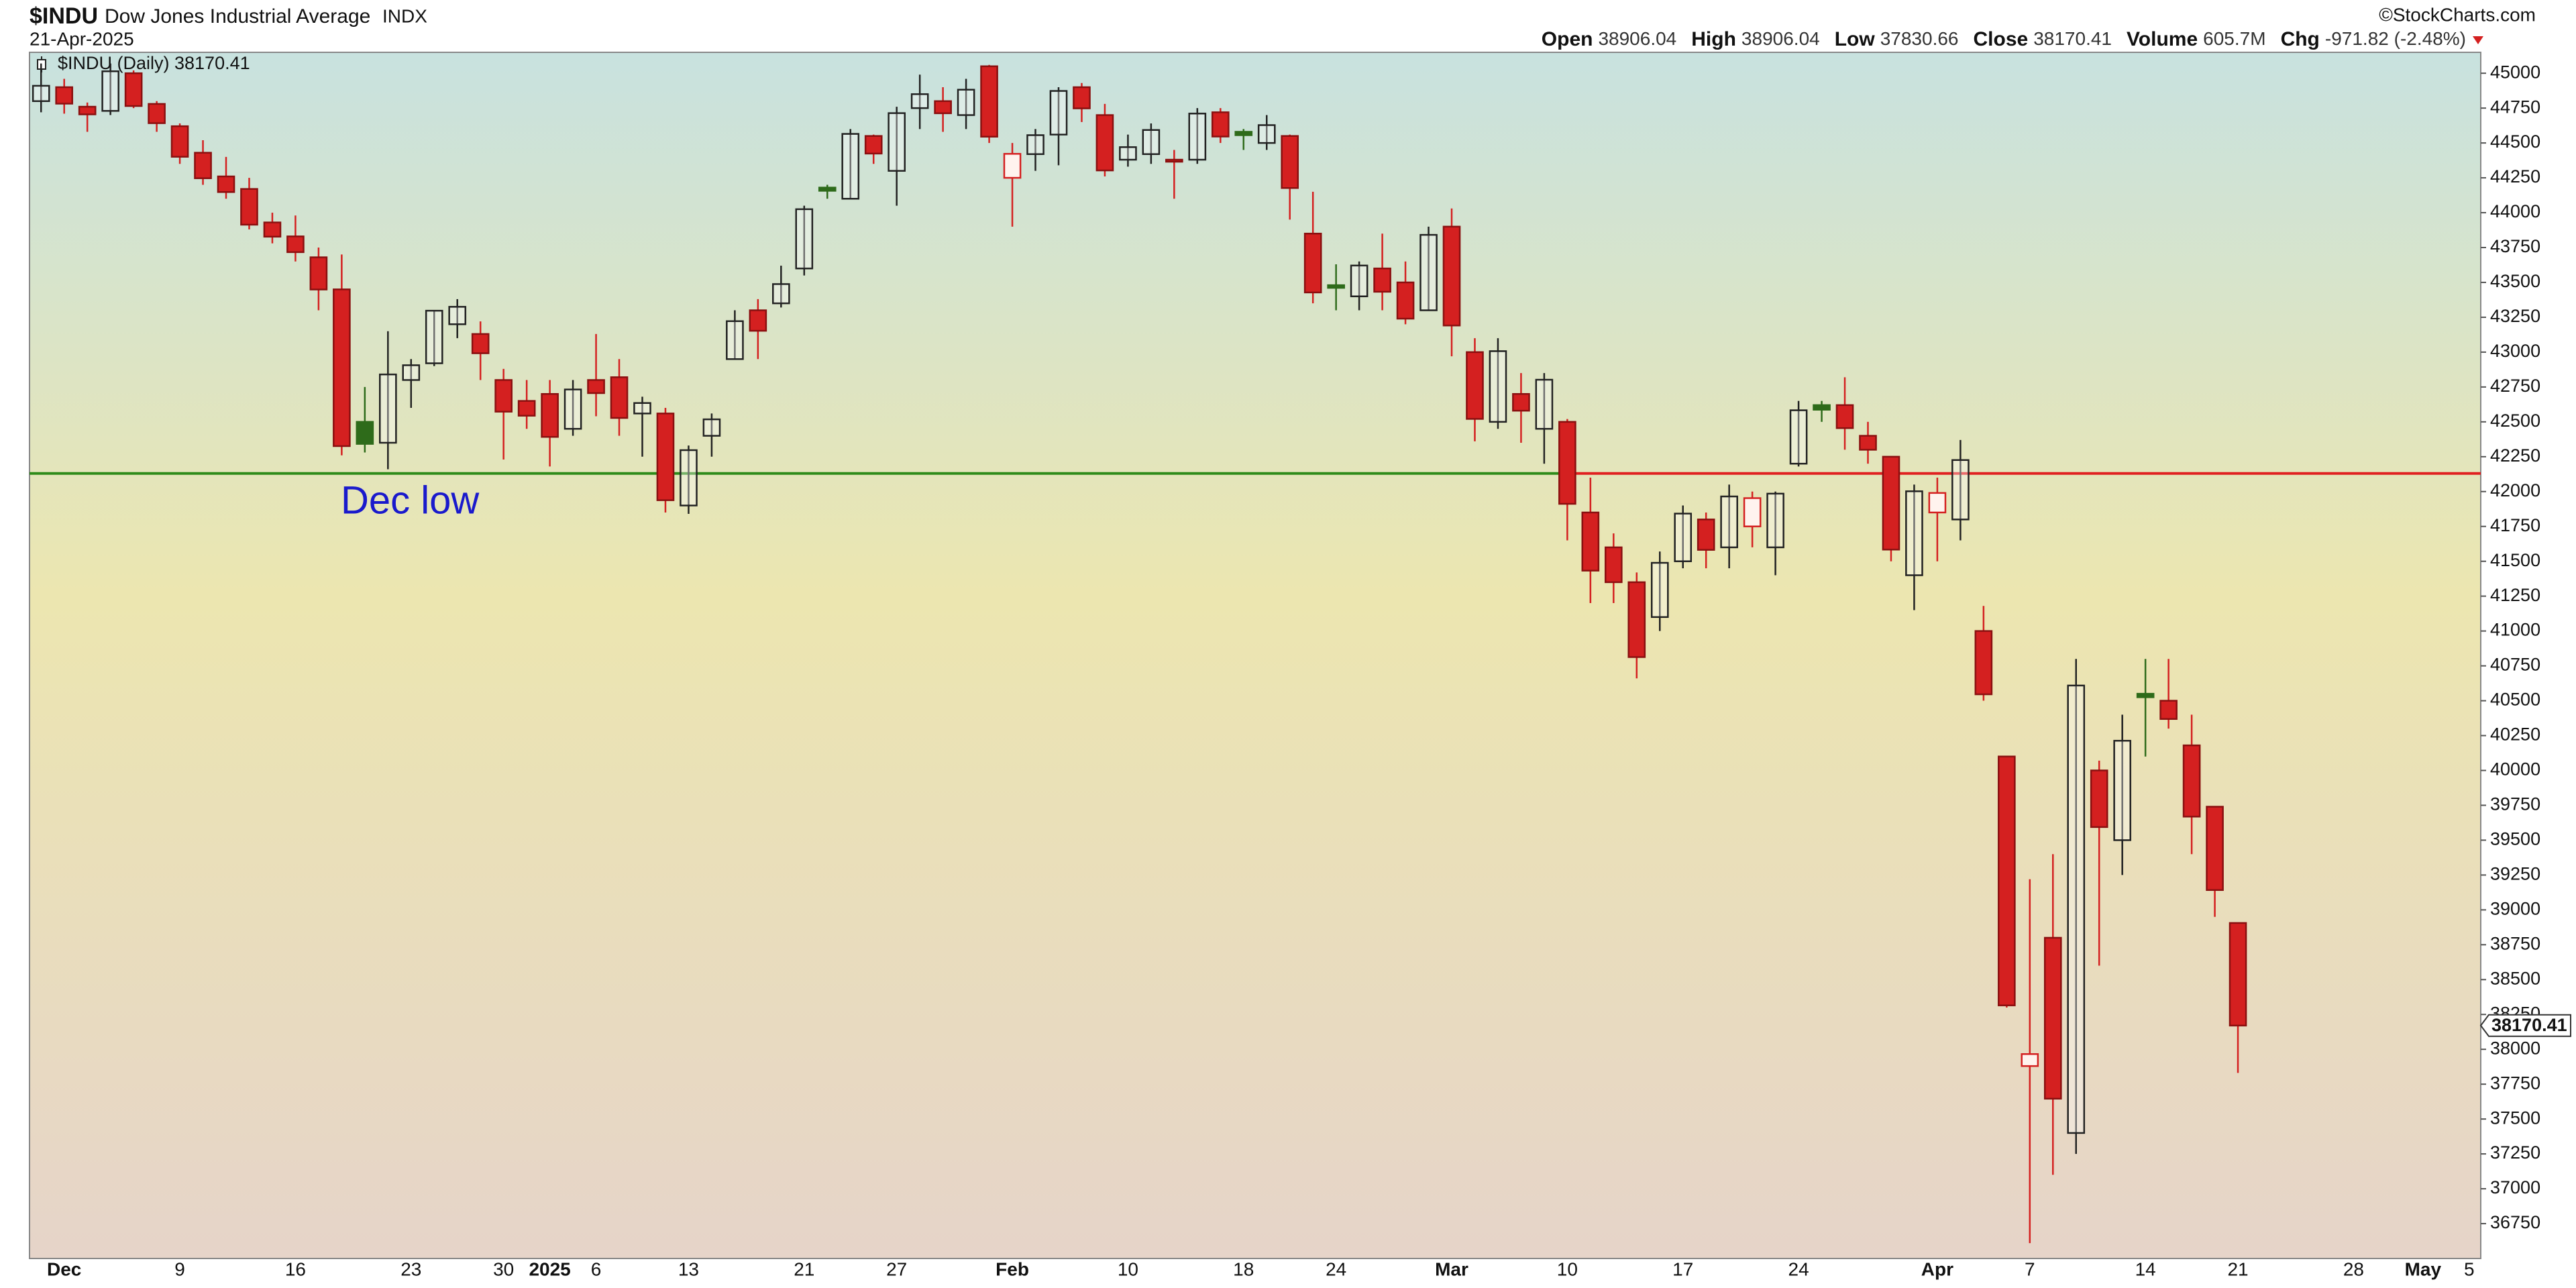 The height and width of the screenshot is (1288, 2576). I want to click on quote-value: -971.82 (-2.48%), so click(2395, 38).